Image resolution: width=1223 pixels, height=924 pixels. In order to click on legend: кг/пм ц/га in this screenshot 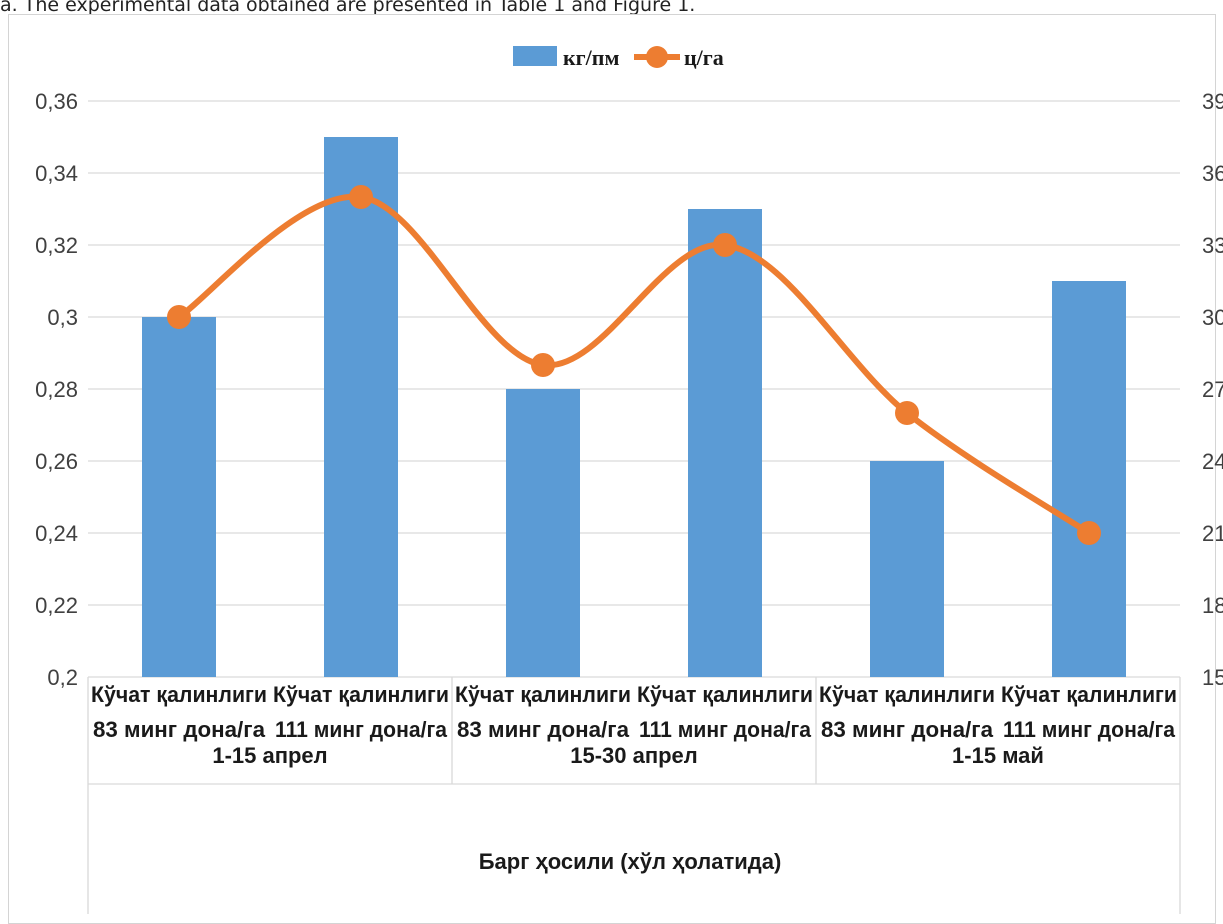, I will do `click(618, 57)`.